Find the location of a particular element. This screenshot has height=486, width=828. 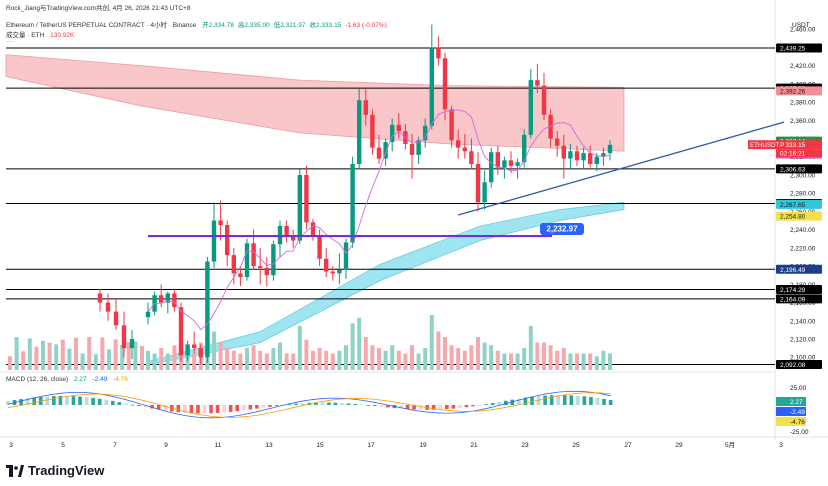

price-tag-4-bg is located at coordinates (799, 204).